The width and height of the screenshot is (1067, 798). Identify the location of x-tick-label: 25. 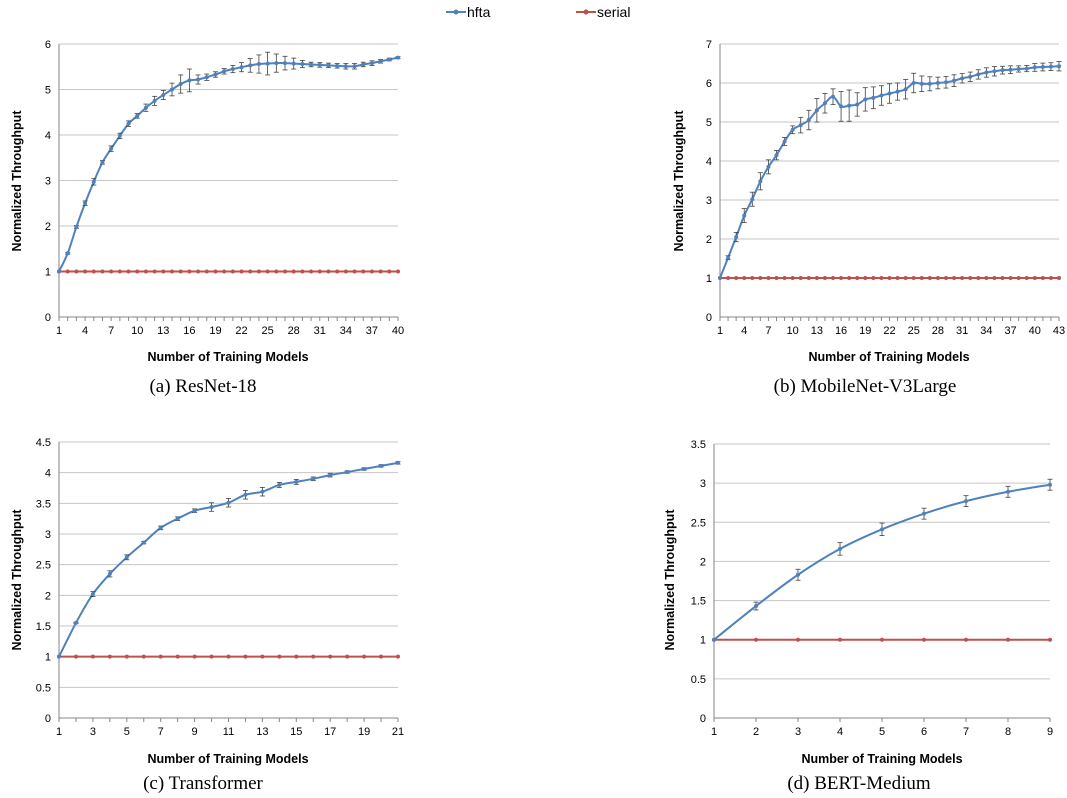
(914, 331).